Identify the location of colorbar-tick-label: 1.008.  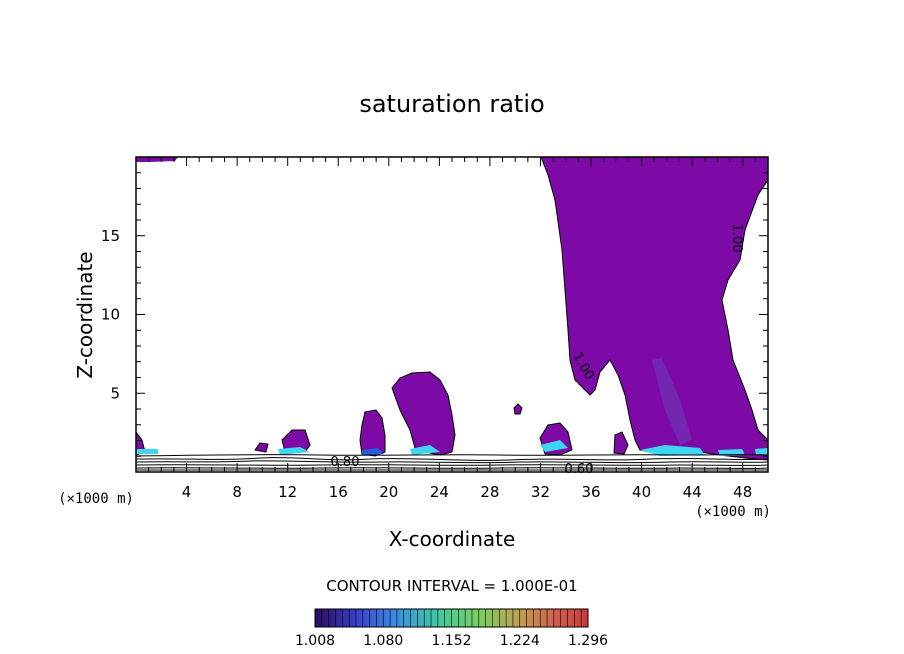
(315, 641).